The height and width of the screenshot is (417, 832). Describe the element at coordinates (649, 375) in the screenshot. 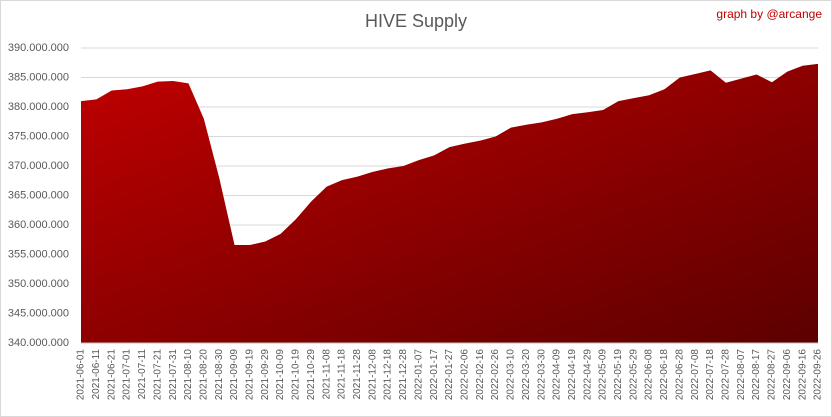

I see `x-tick-label: 2022-06-08` at that location.